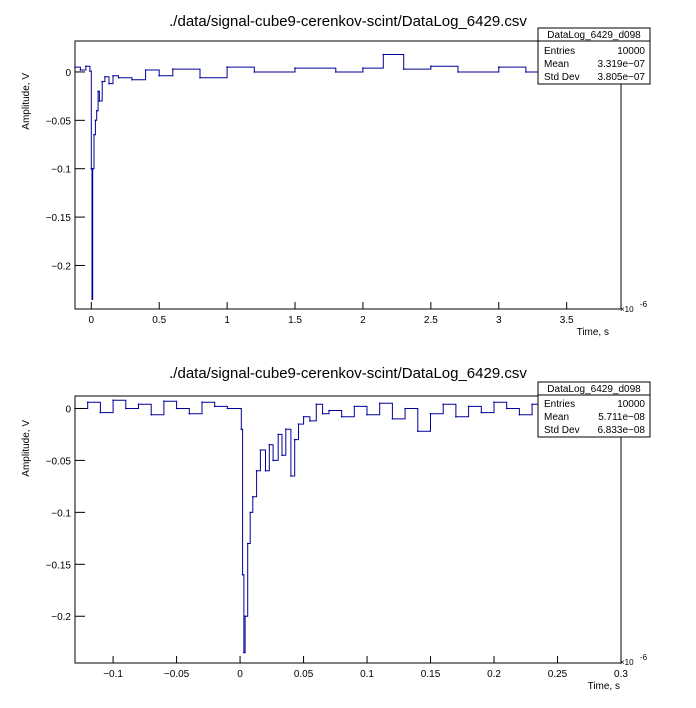  Describe the element at coordinates (559, 404) in the screenshot. I see `bottom-stats-entries-label: Entries` at that location.